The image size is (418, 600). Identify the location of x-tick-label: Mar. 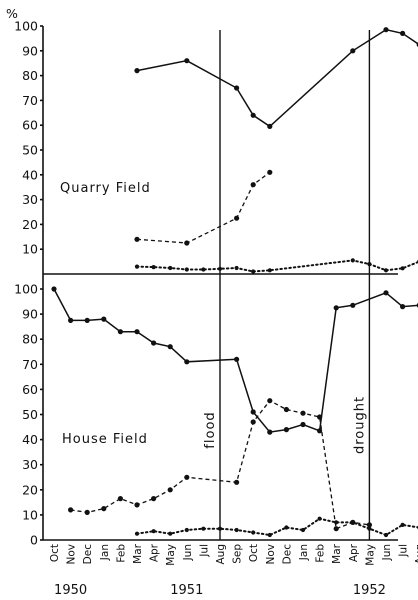
(337, 553).